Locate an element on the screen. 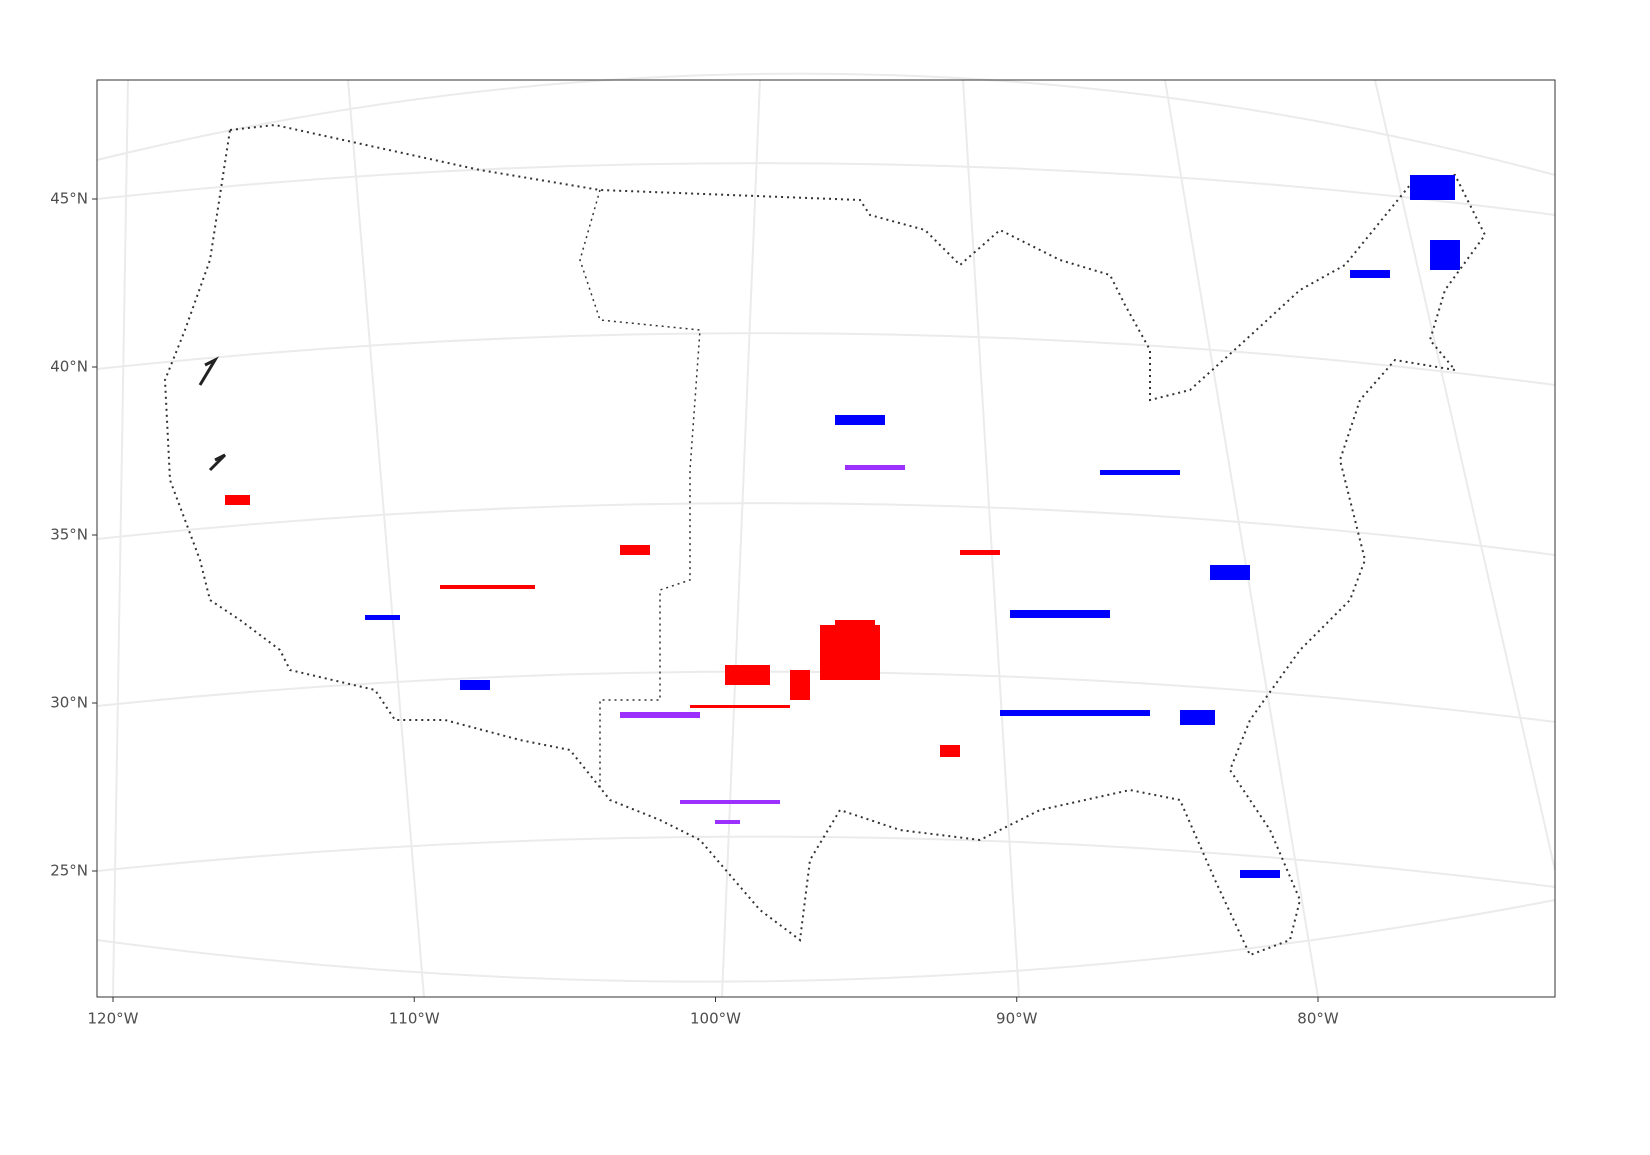 The image size is (1650, 1155). coast-detail is located at coordinates (212, 414).